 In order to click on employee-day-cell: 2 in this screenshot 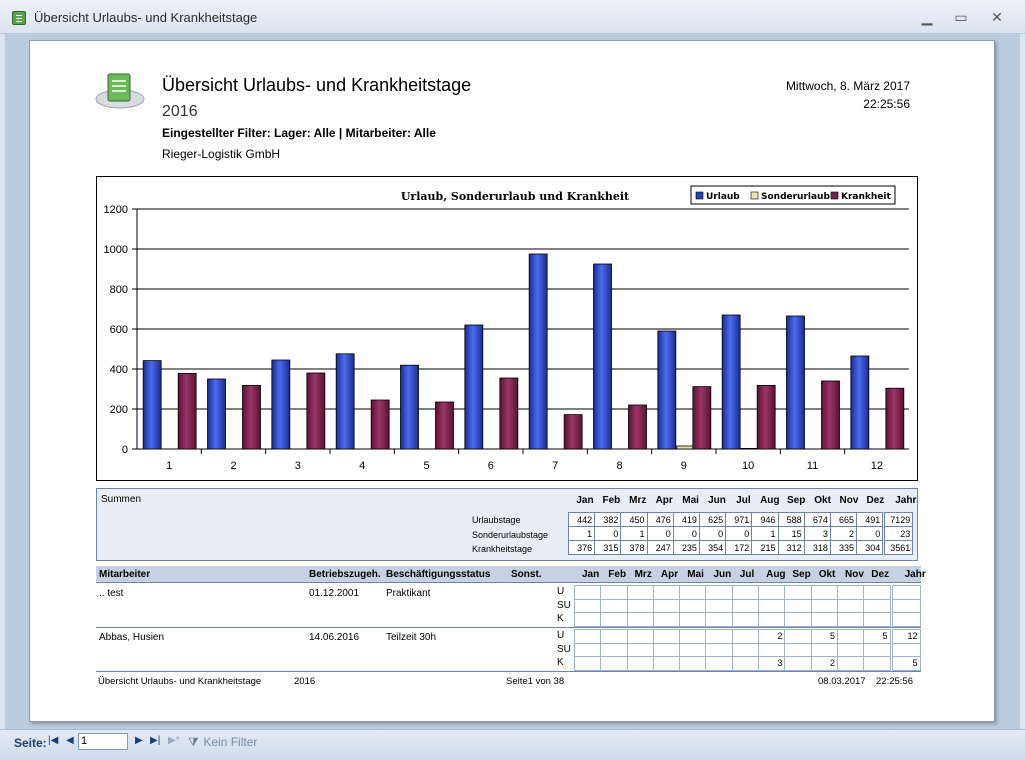, I will do `click(824, 663)`.